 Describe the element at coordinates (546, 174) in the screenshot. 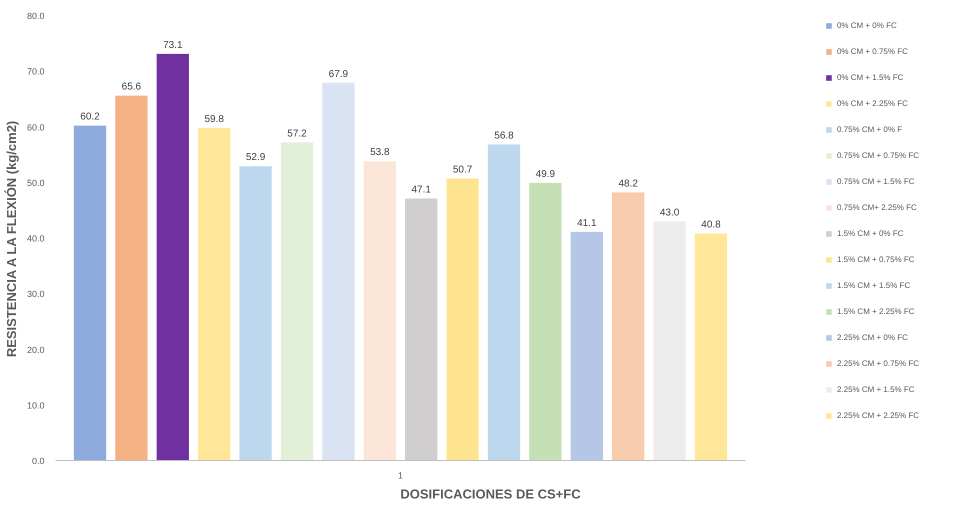

I see `data-label: 49.9` at that location.